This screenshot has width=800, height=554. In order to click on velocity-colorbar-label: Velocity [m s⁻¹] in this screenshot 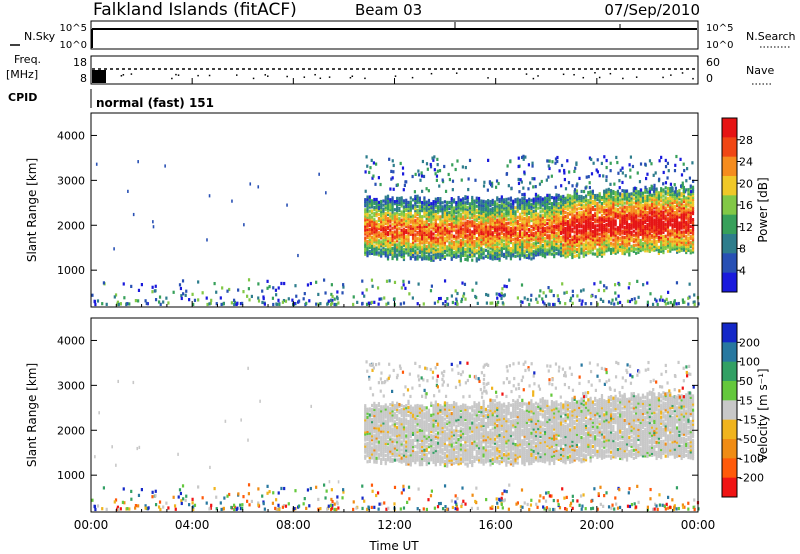, I will do `click(763, 414)`.